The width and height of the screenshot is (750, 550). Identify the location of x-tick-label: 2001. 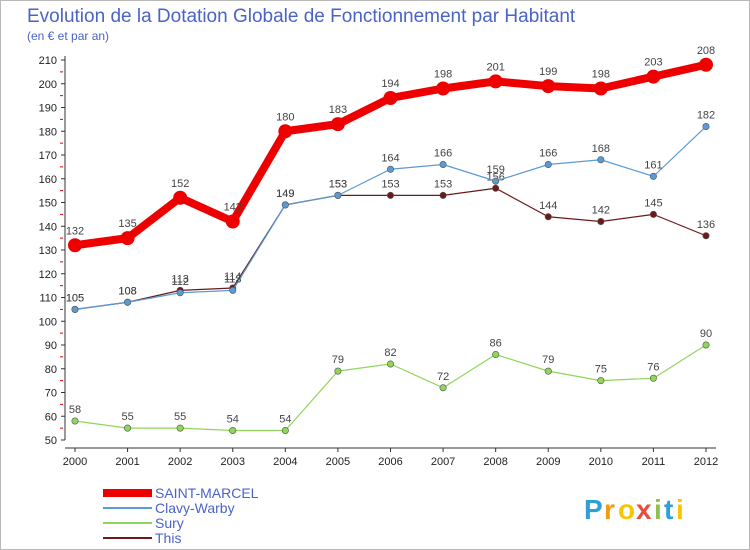
(127, 462).